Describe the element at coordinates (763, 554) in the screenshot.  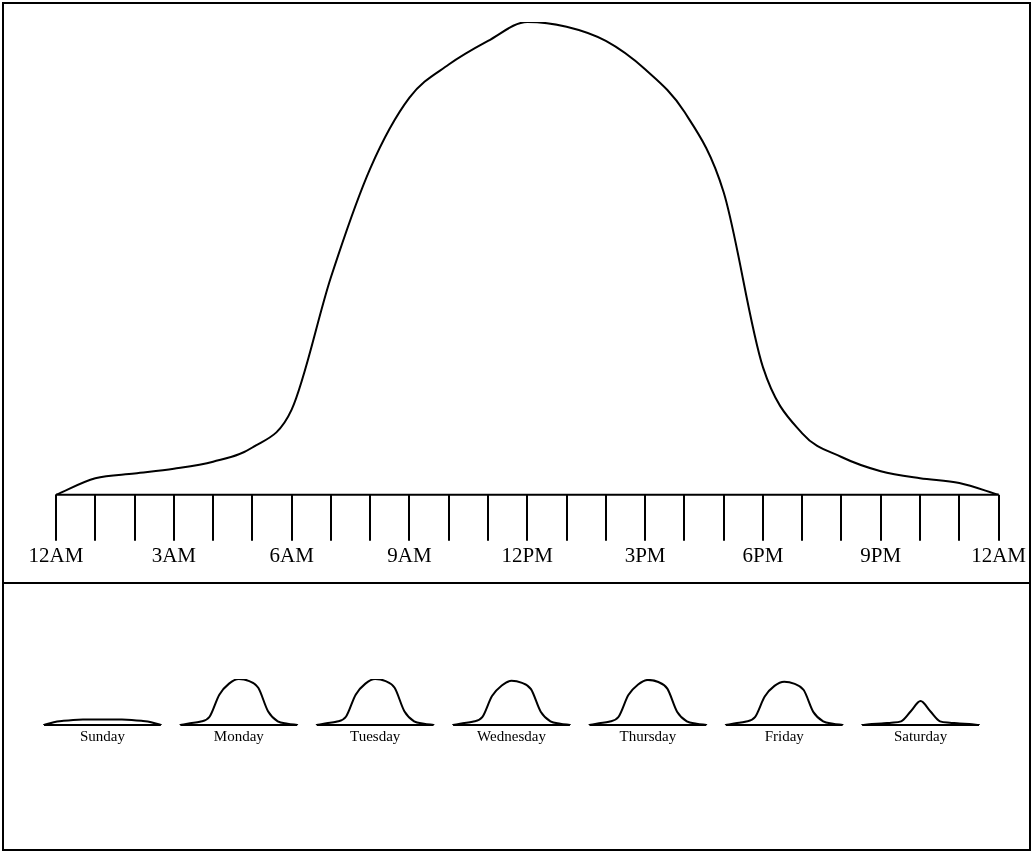
I see `x-tick-label: 6PM` at that location.